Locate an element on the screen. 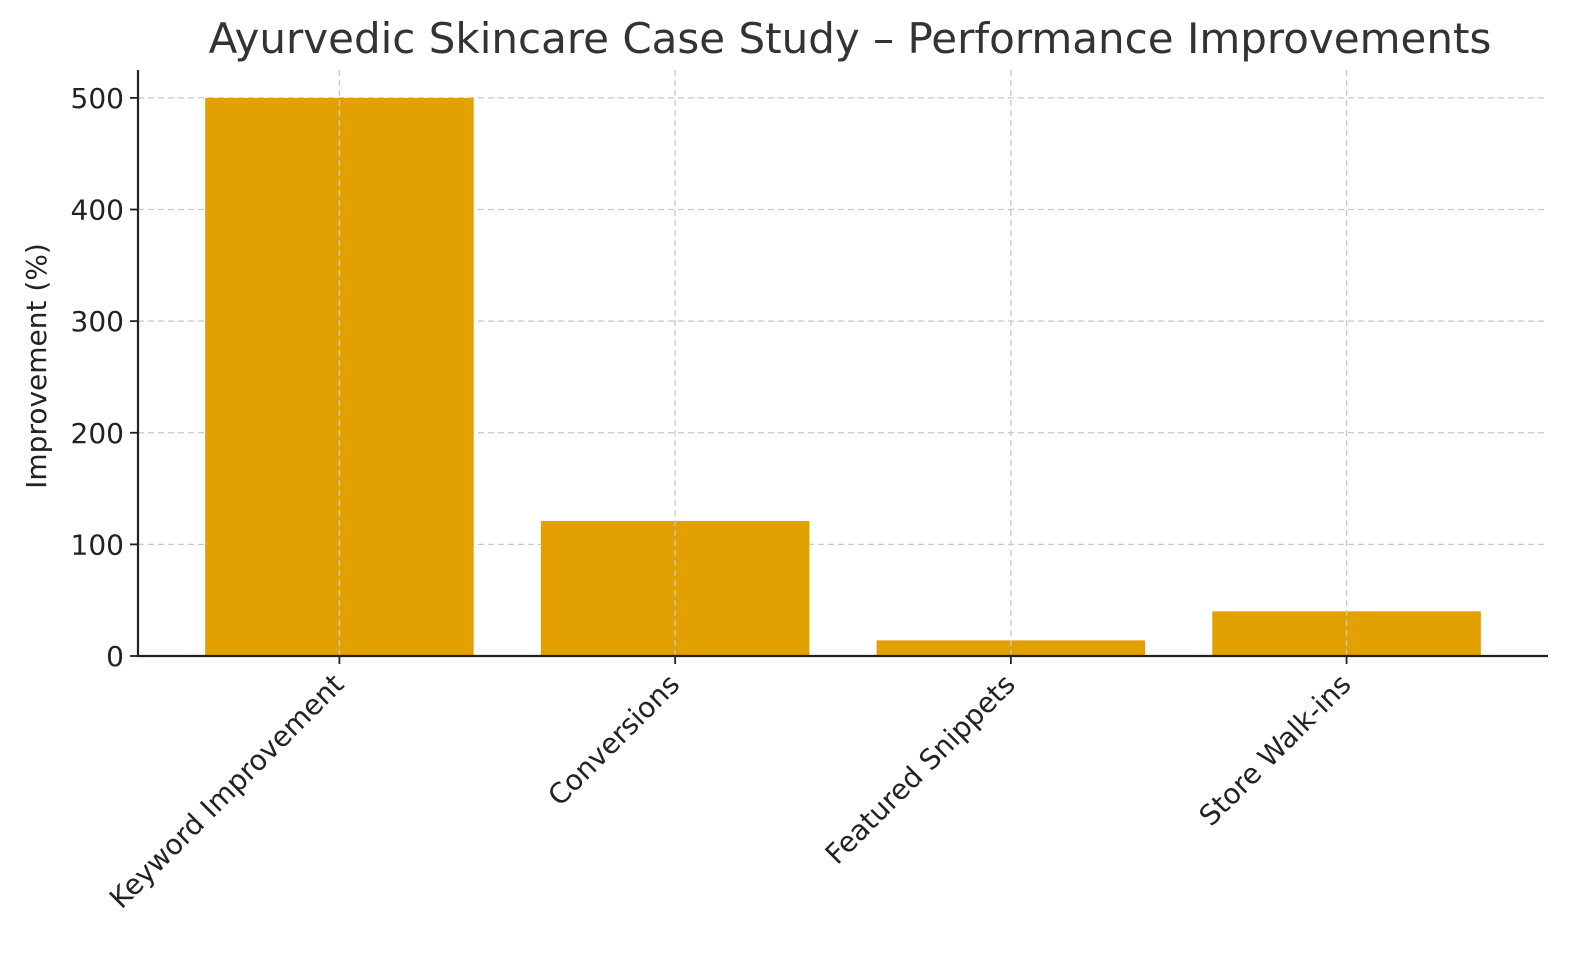 The height and width of the screenshot is (980, 1580). y-axis-ticks: 0 100 200 300 400 500 is located at coordinates (104, 377).